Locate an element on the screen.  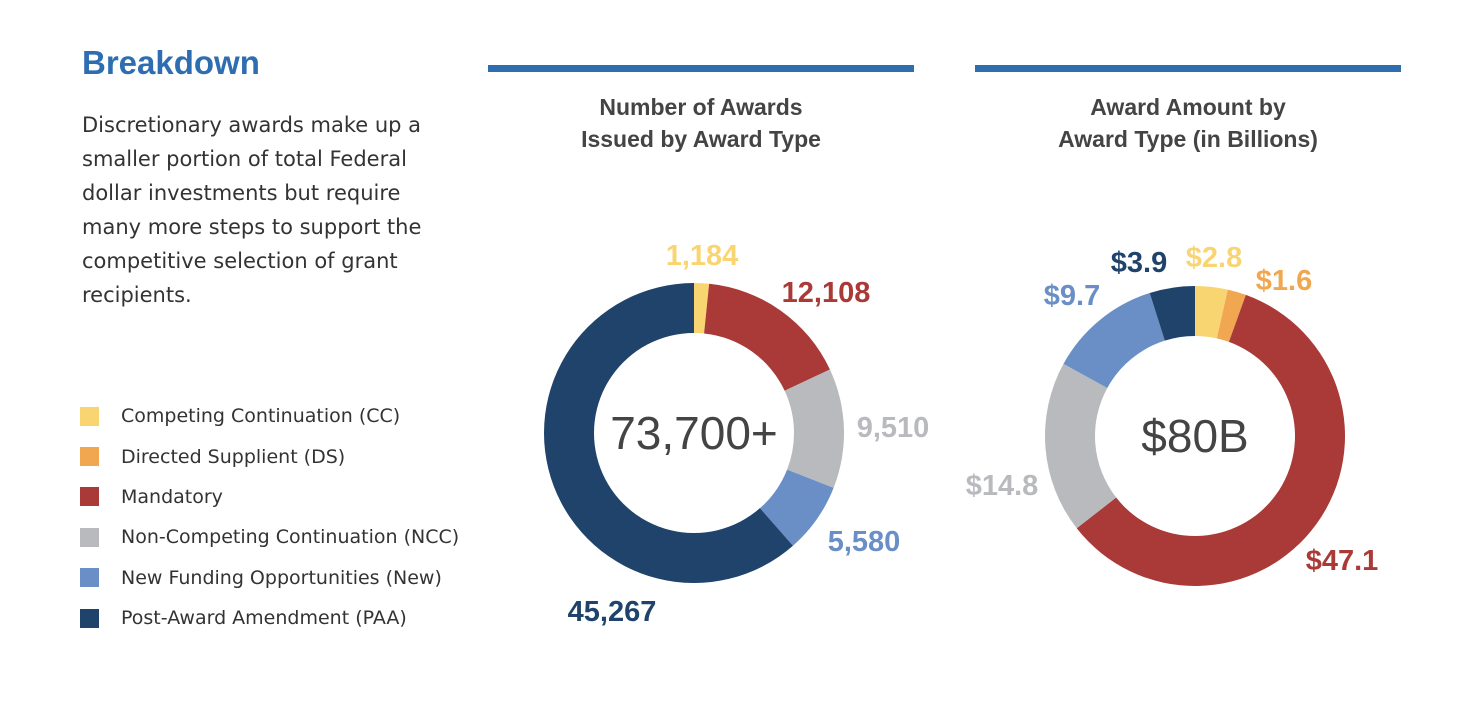
legend-item: New Funding Opportunities (New) is located at coordinates (269, 578).